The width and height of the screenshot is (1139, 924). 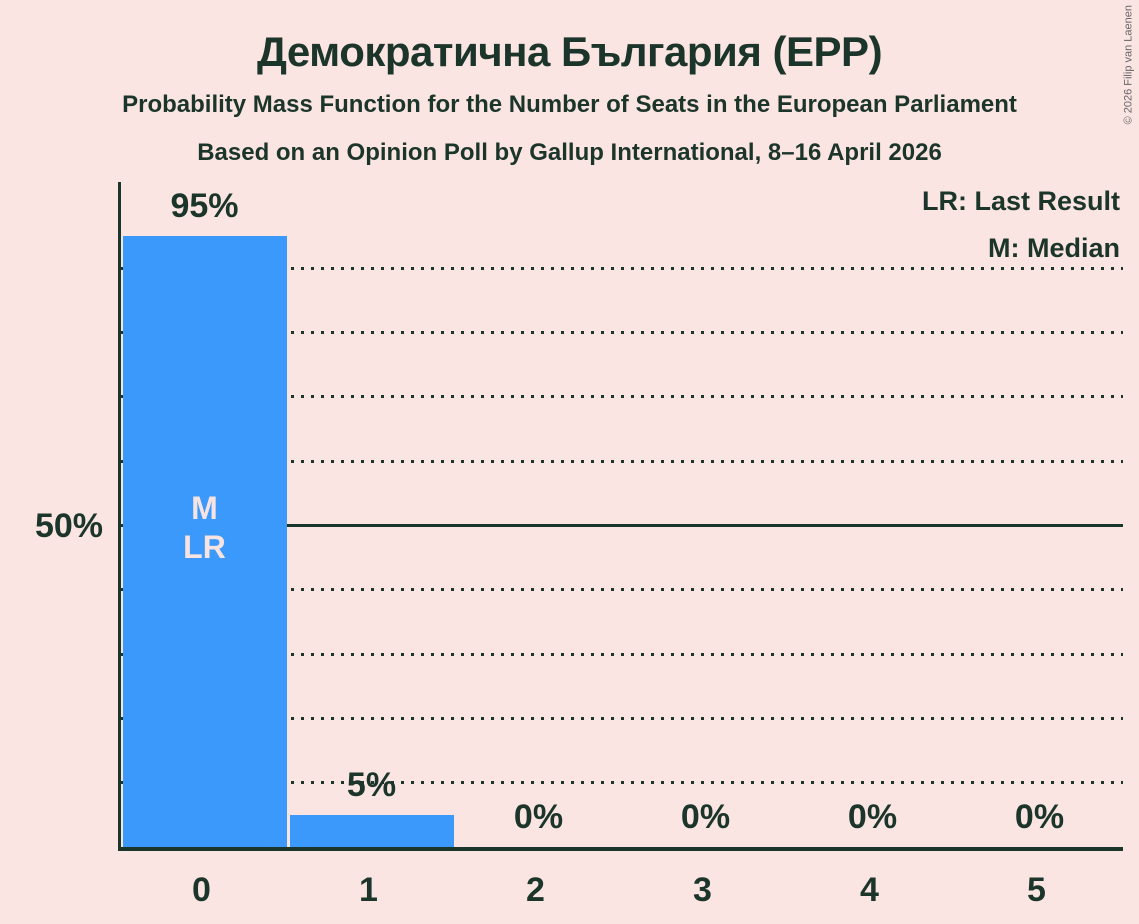 I want to click on legend-median: M: Median, so click(x=1054, y=248).